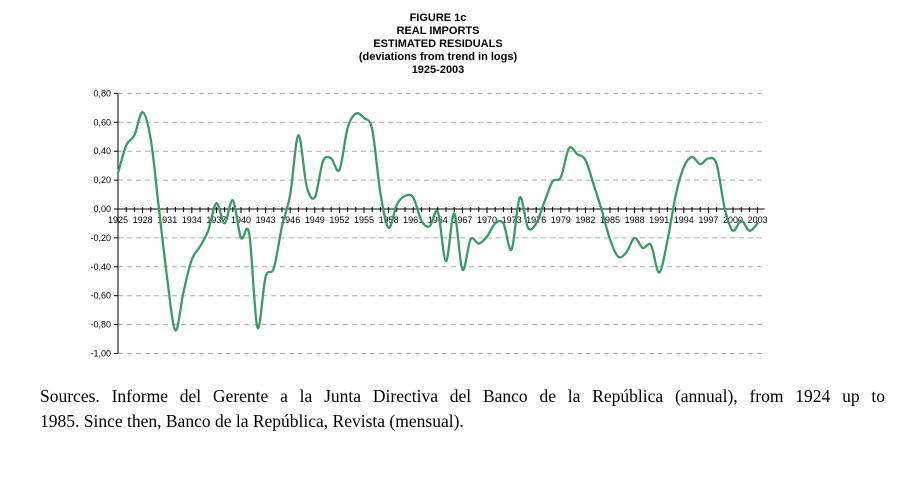 This screenshot has height=485, width=924. What do you see at coordinates (512, 220) in the screenshot?
I see `x-axis-label: 1973` at bounding box center [512, 220].